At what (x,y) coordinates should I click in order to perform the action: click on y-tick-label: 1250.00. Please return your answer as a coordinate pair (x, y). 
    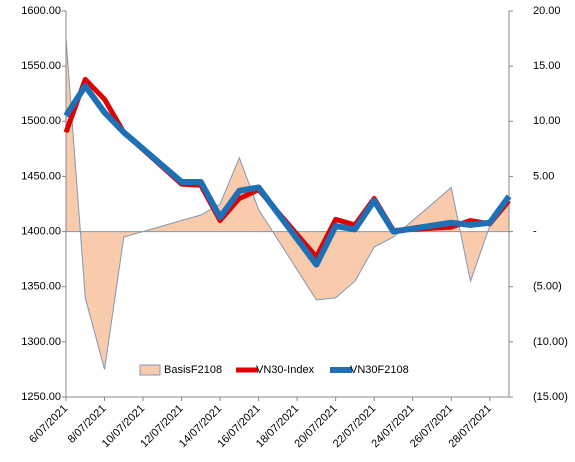
    Looking at the image, I should click on (41, 397).